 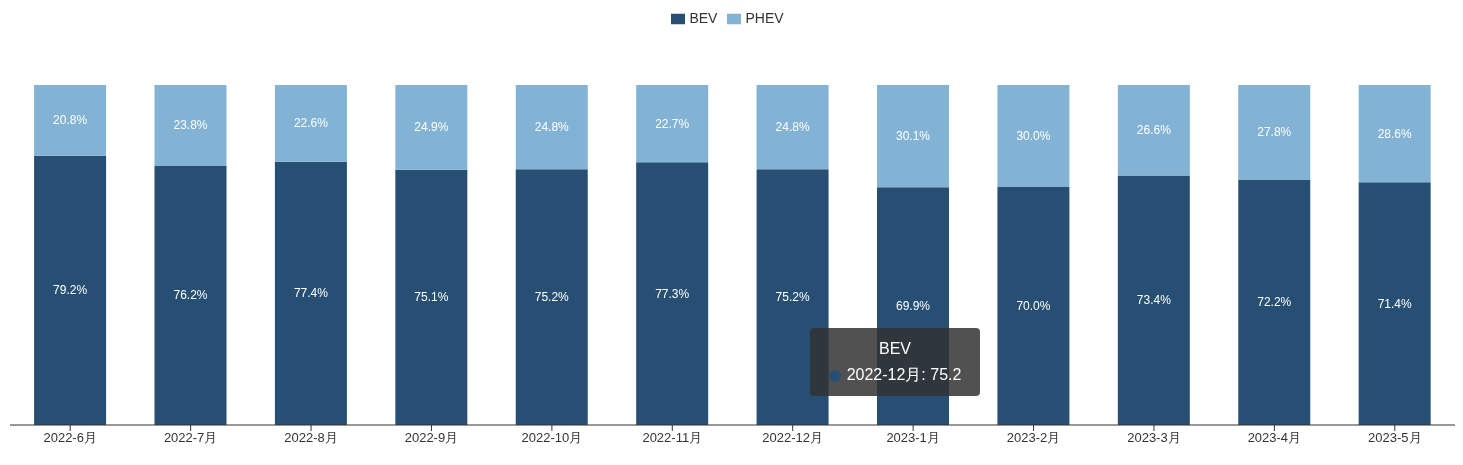 I want to click on data-label: 77.3%, so click(x=672, y=293).